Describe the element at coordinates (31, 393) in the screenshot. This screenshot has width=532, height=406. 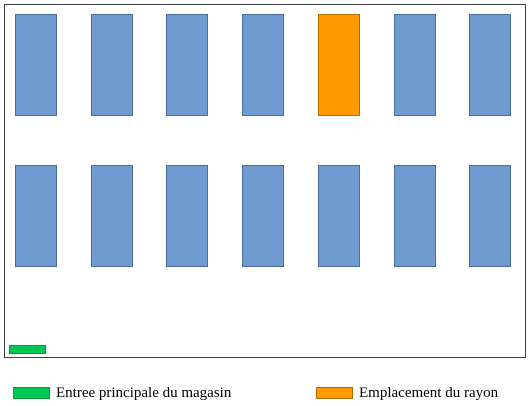
I see `entrance-swatch` at that location.